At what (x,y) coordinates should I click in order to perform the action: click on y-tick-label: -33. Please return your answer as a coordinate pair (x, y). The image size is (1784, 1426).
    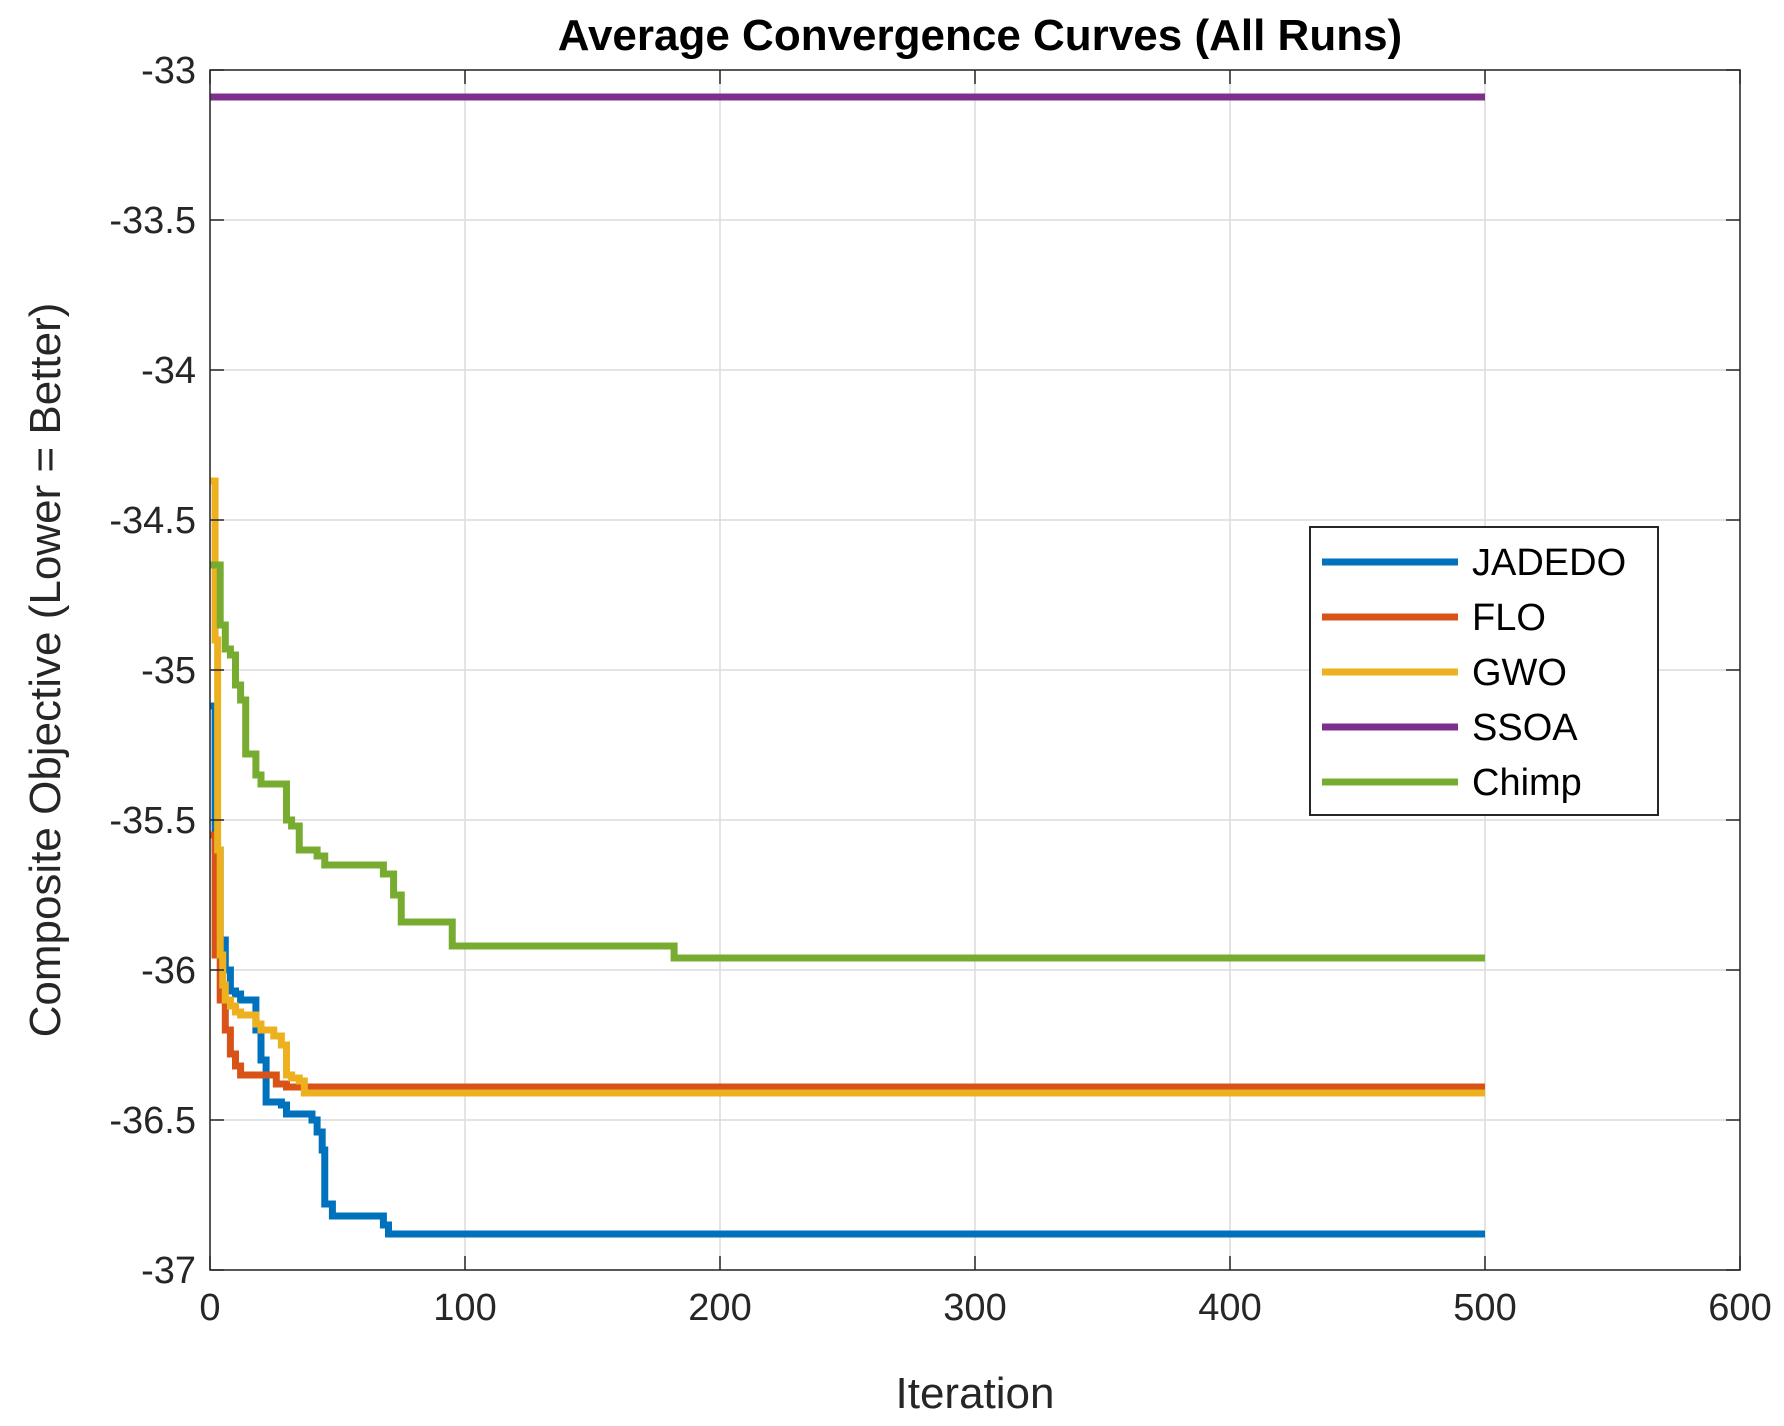
    Looking at the image, I should click on (168, 71).